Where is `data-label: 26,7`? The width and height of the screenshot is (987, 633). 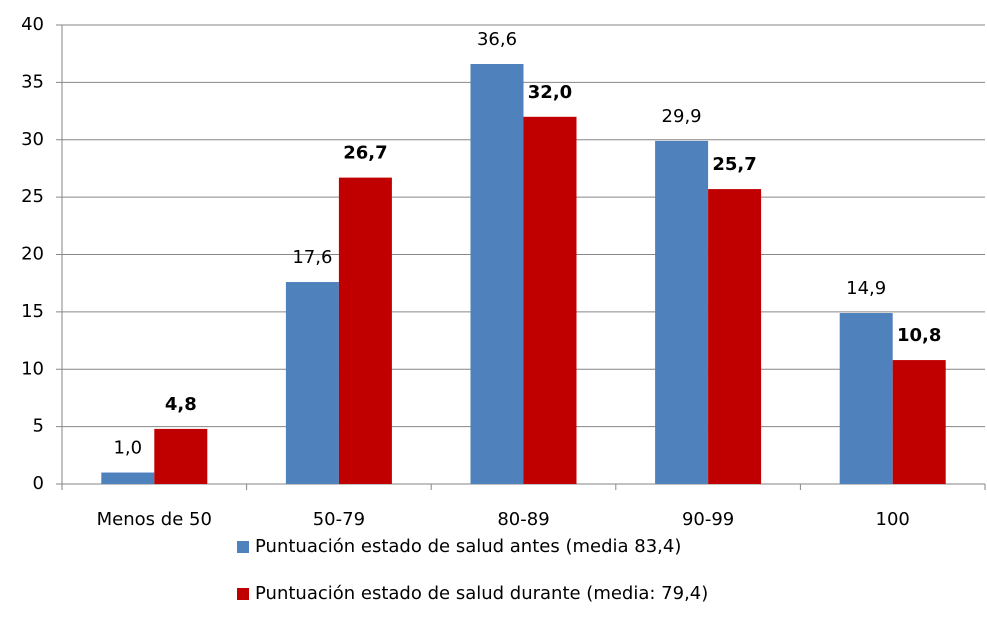
data-label: 26,7 is located at coordinates (365, 153).